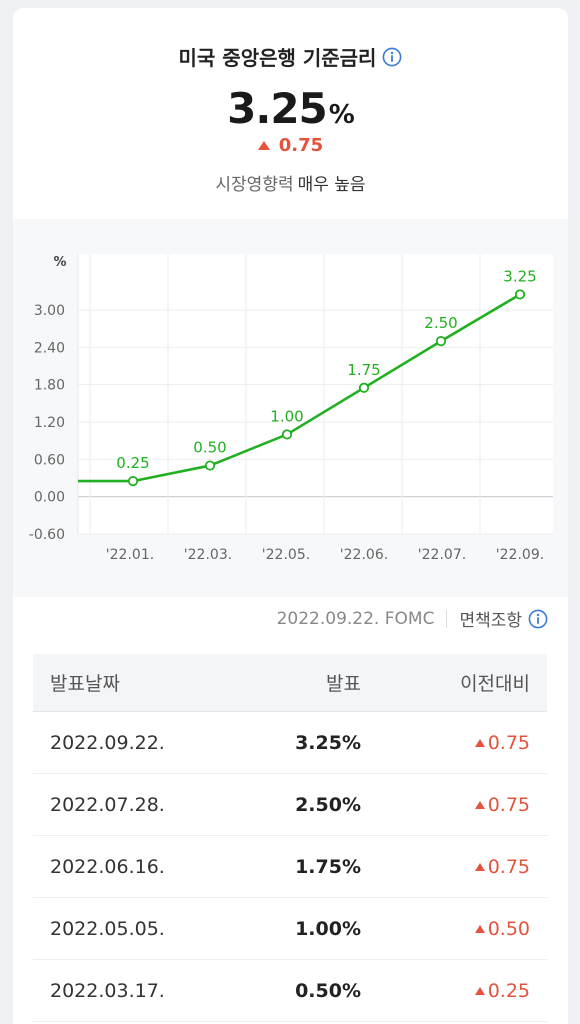 The image size is (580, 1024). Describe the element at coordinates (107, 928) in the screenshot. I see `row-date: 2022.05.05.` at that location.